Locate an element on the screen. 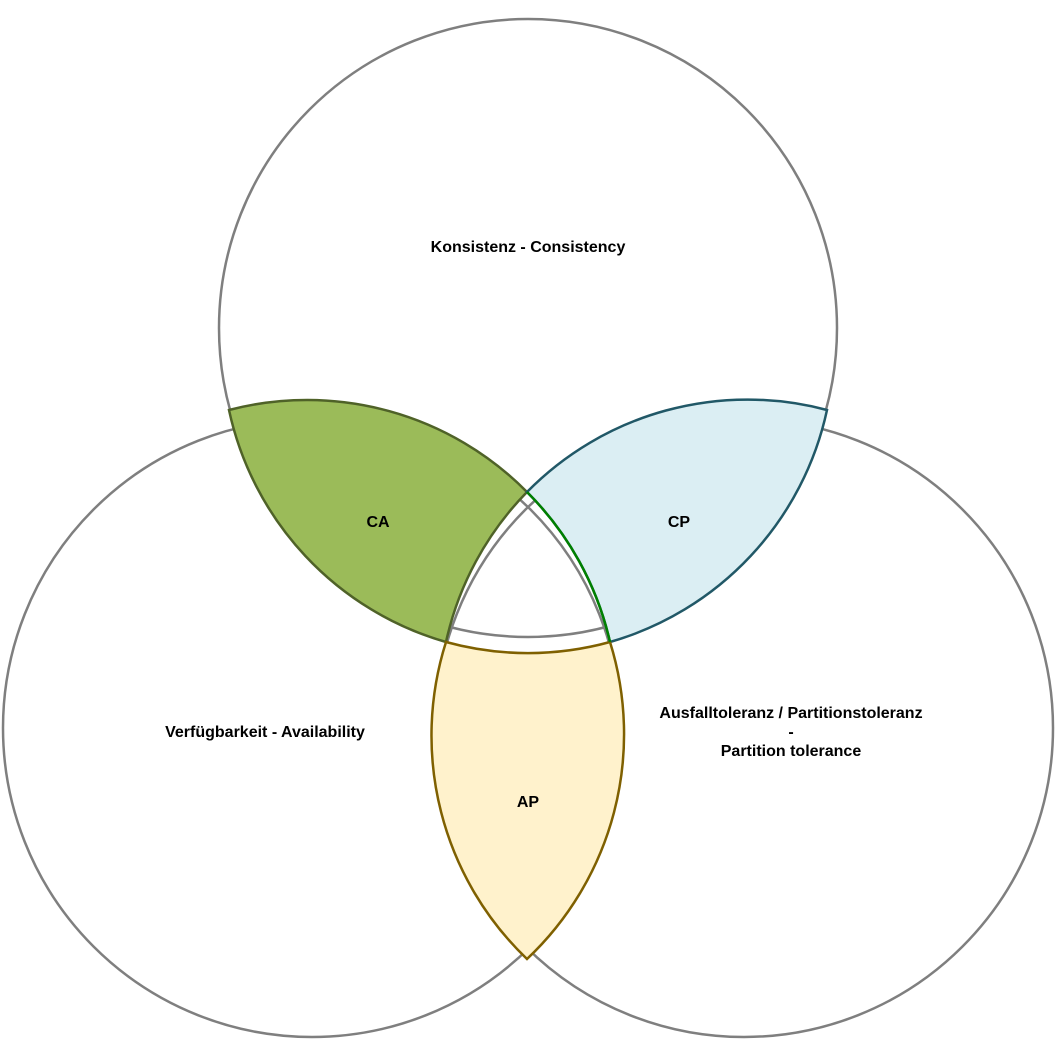  center-edge-accent is located at coordinates (569, 567).